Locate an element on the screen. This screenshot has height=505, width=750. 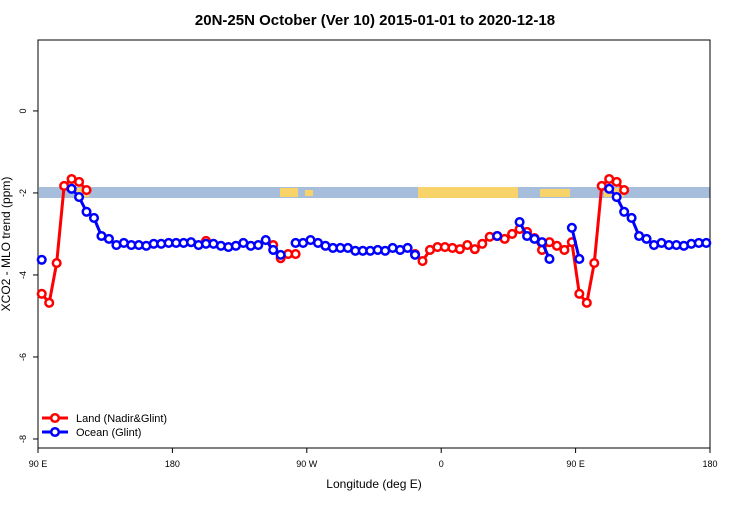
y-axis-label: XCO2 - MLO trend (ppm) is located at coordinates (6, 244).